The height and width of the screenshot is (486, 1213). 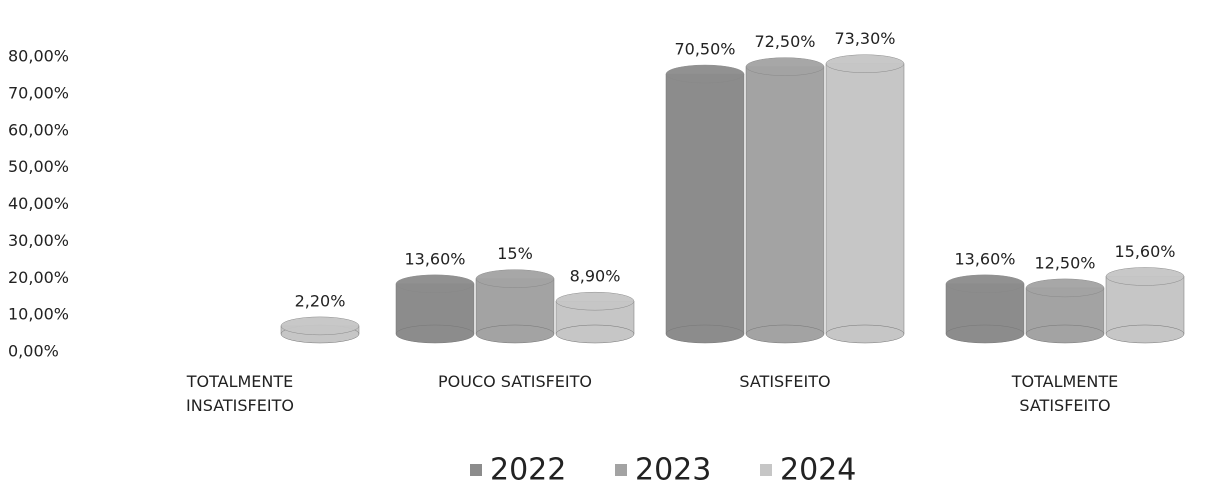 What do you see at coordinates (1144, 251) in the screenshot?
I see `value-label: 15,60%` at bounding box center [1144, 251].